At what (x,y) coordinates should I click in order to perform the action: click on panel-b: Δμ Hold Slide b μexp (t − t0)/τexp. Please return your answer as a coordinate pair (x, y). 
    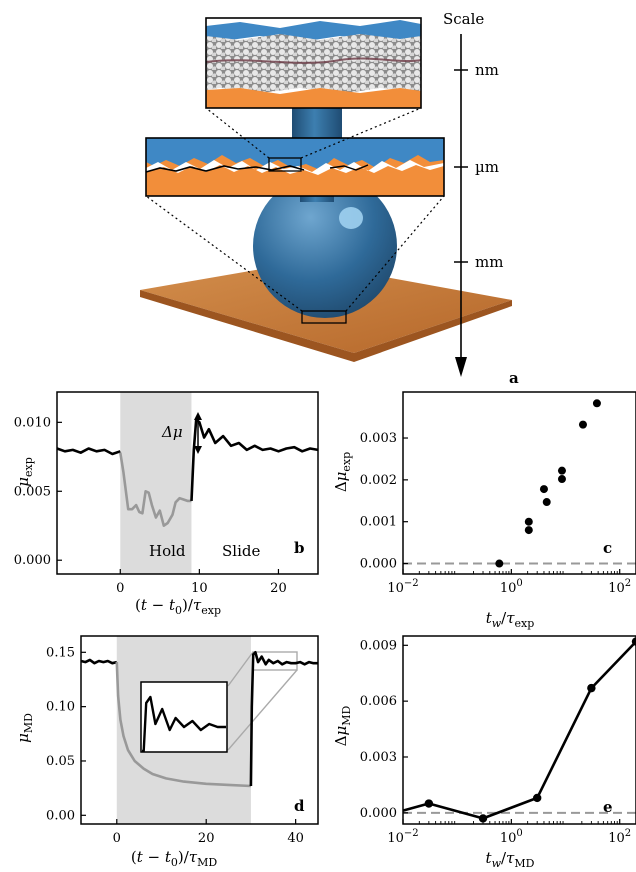
    Looking at the image, I should click on (159, 504).